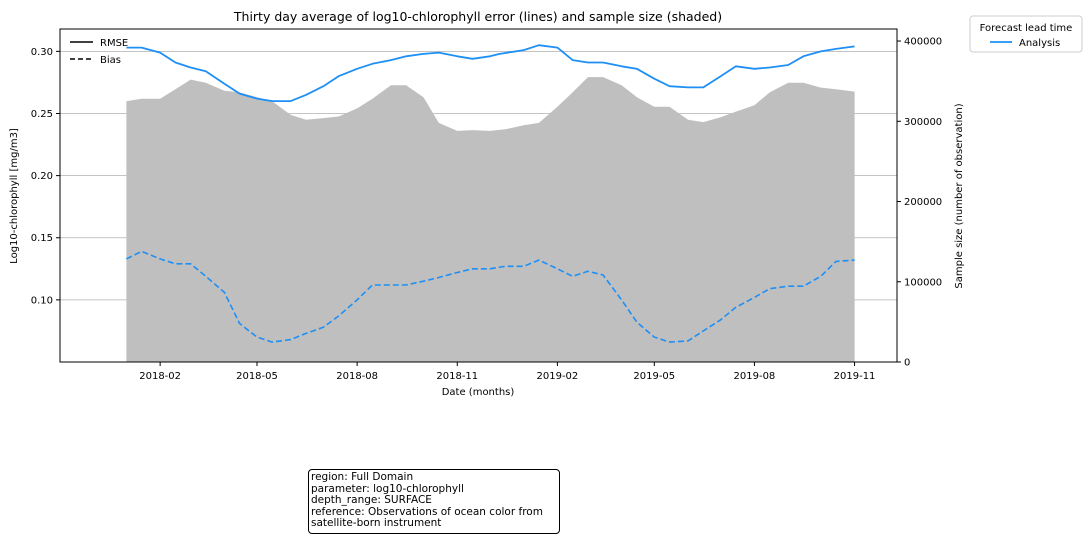  What do you see at coordinates (755, 376) in the screenshot?
I see `x-tick-label: 2019-08` at bounding box center [755, 376].